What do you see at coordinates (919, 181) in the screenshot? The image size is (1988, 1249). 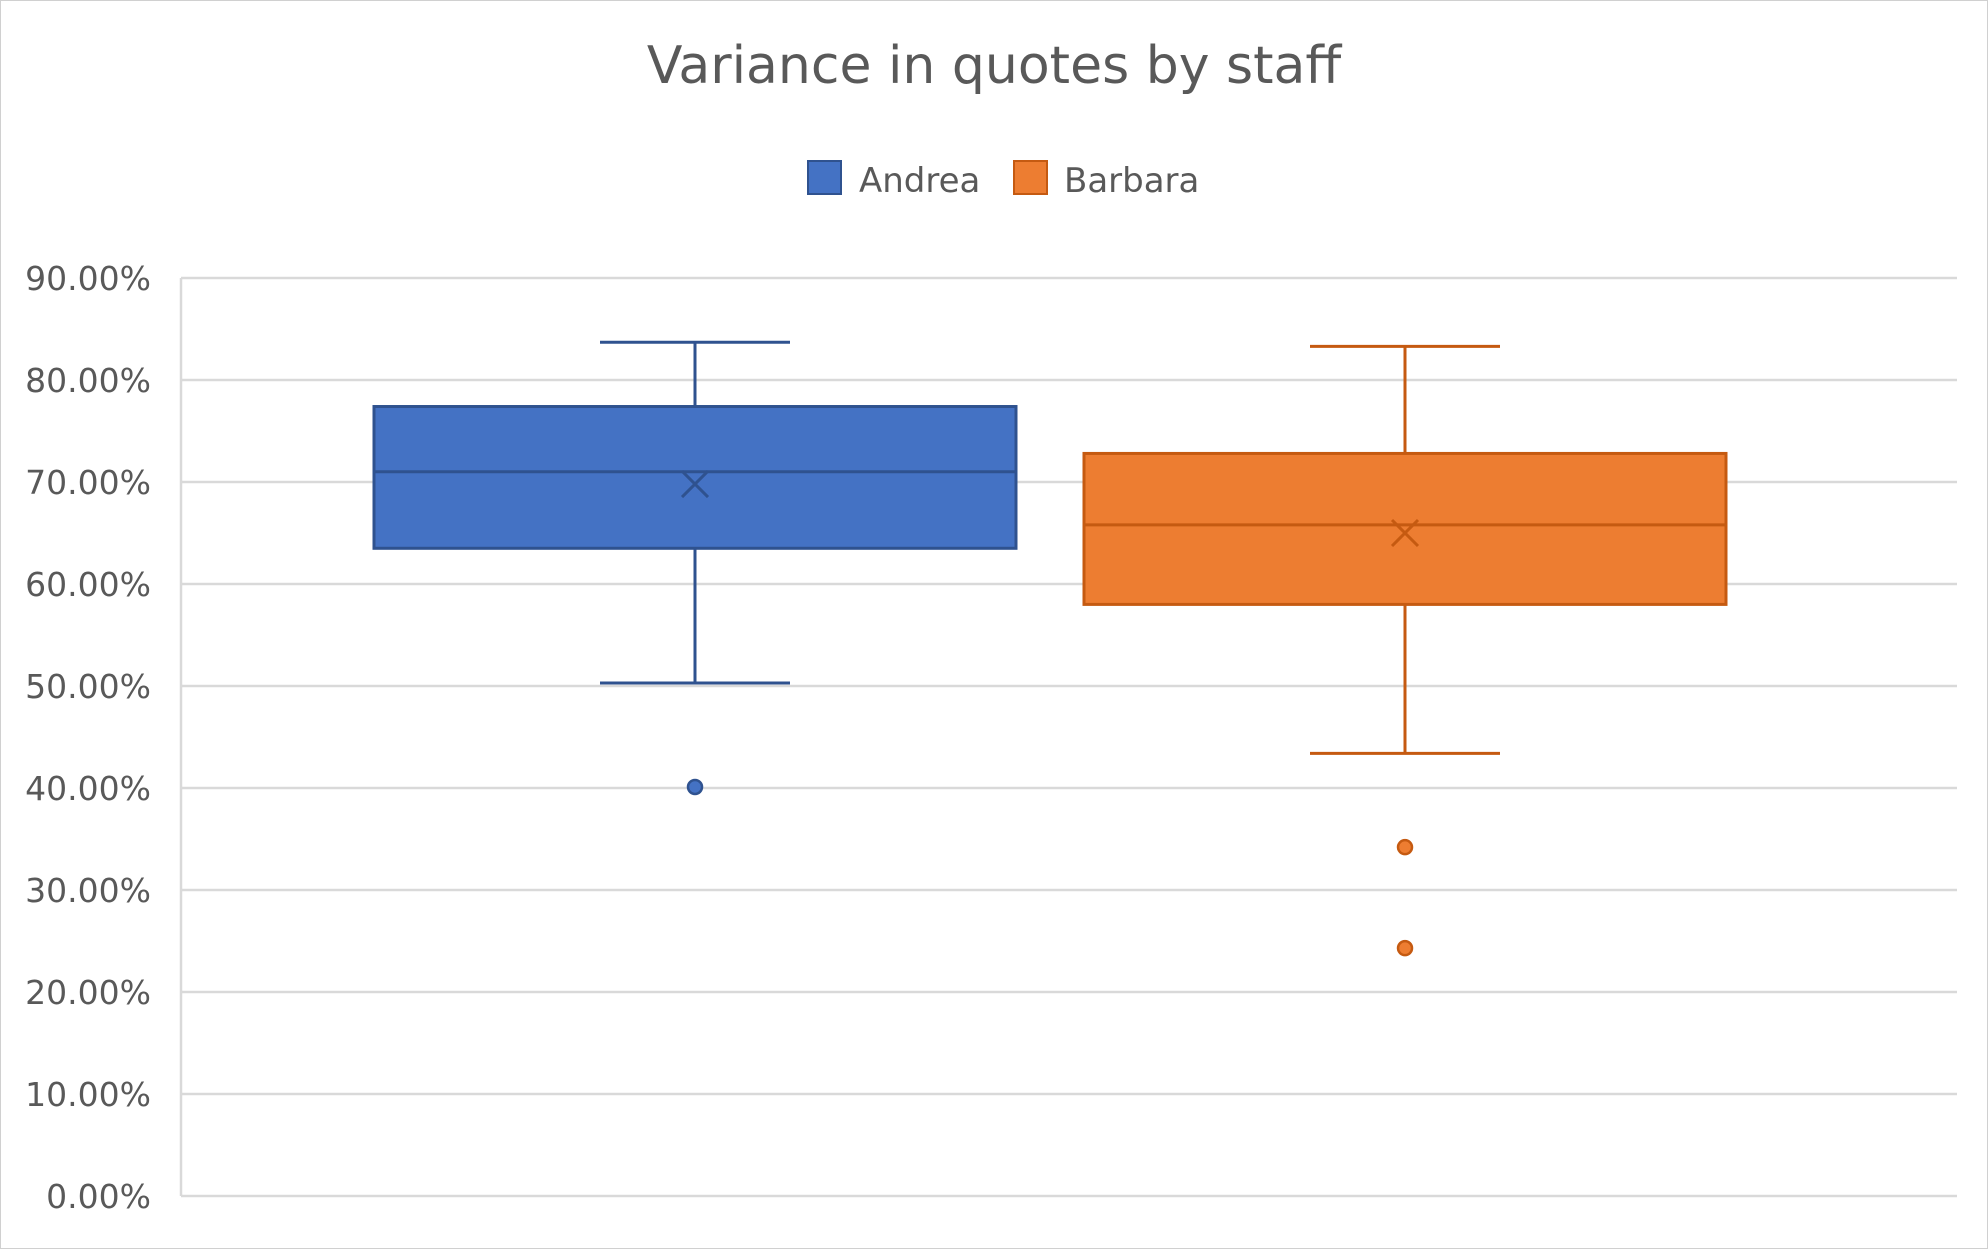 I see `legend-label: Andrea` at bounding box center [919, 181].